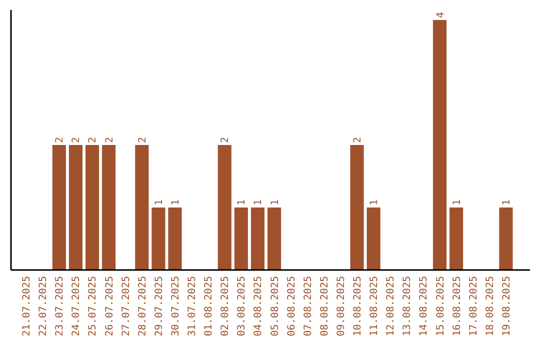 The width and height of the screenshot is (540, 340). I want to click on x-tick-label: 04.08.2025, so click(258, 306).